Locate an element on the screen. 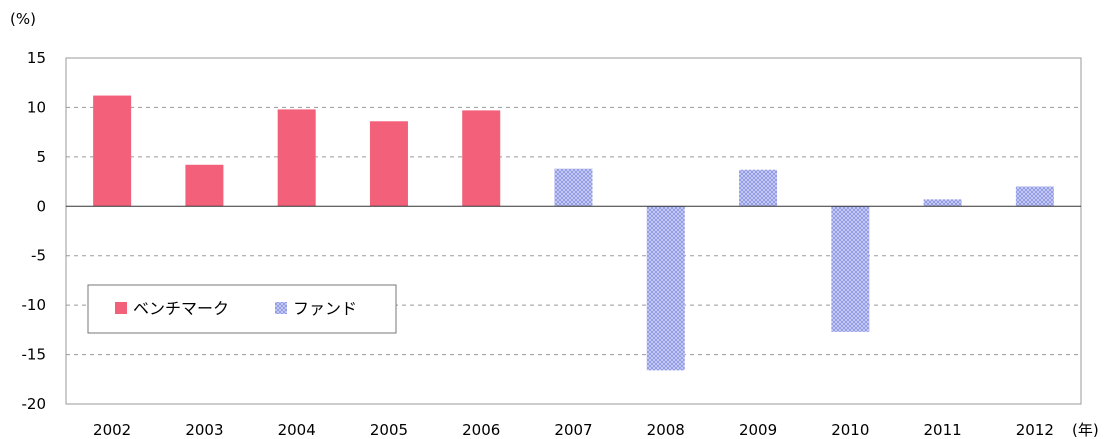 The height and width of the screenshot is (439, 1111). y-axis-unit: (%) is located at coordinates (23, 19).